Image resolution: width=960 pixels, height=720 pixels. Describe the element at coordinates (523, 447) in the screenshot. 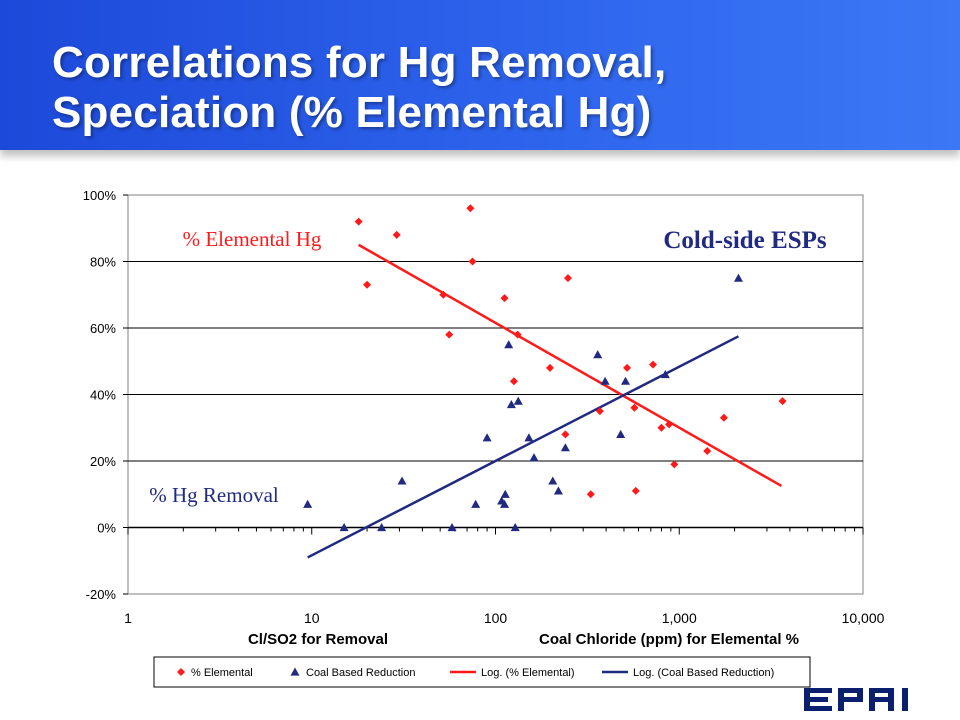

I see `trendline-removal` at that location.